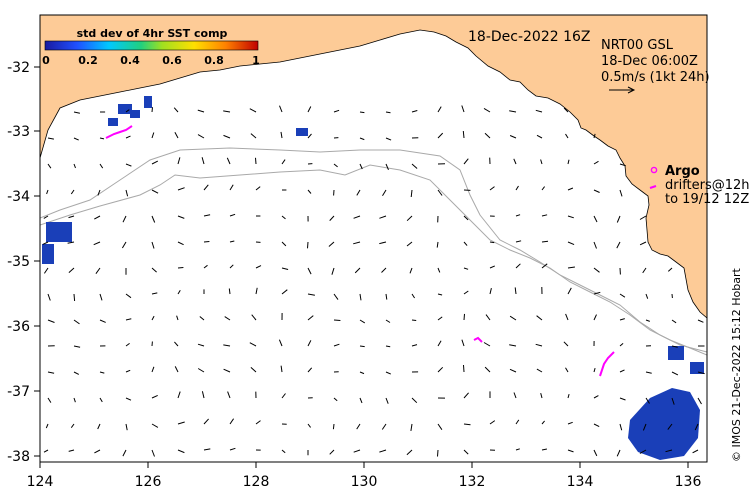 Image resolution: width=750 pixels, height=496 pixels. Describe the element at coordinates (18, 262) in the screenshot. I see `y-tick-35: -35` at that location.